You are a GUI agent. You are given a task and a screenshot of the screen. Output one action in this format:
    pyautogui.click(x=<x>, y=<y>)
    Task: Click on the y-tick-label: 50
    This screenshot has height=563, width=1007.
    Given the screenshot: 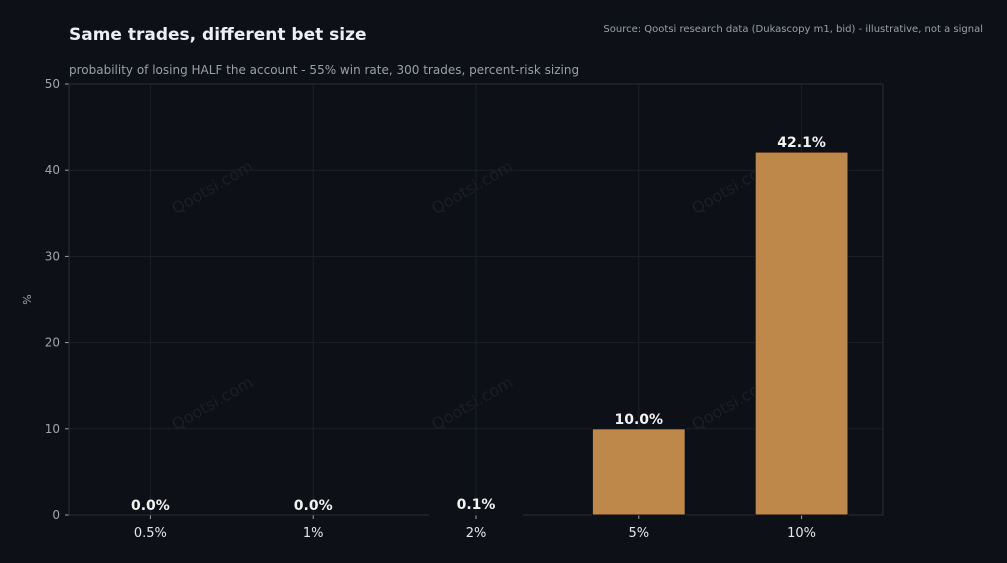 What is the action you would take?
    pyautogui.click(x=52, y=84)
    